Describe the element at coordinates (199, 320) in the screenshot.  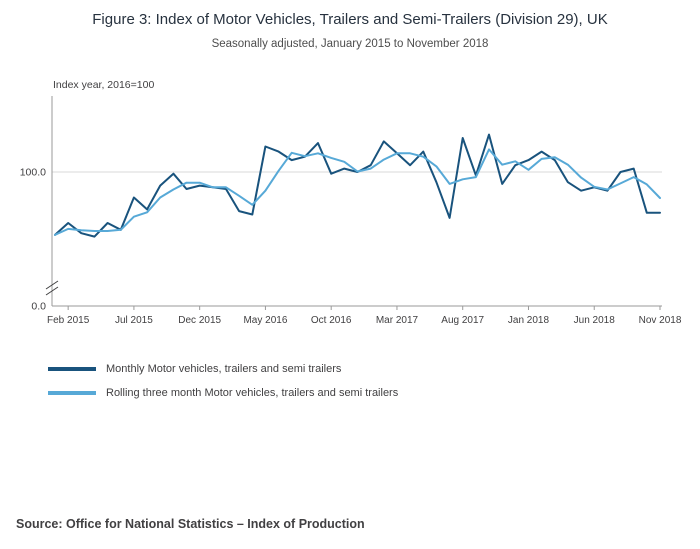
I see `x-tick-label: Dec 2015` at that location.